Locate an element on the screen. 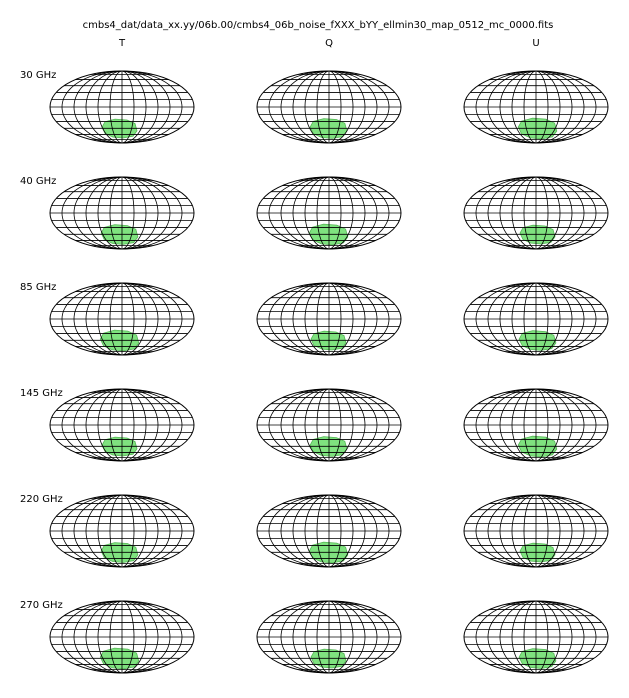 The width and height of the screenshot is (629, 698). column-label: U is located at coordinates (535, 43).